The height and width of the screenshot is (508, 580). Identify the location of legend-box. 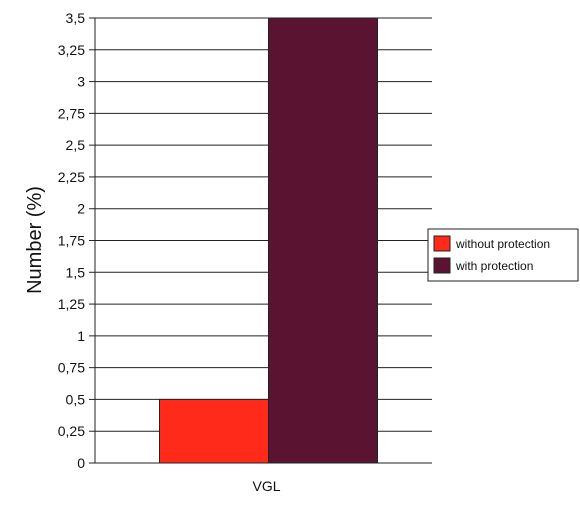
(503, 255).